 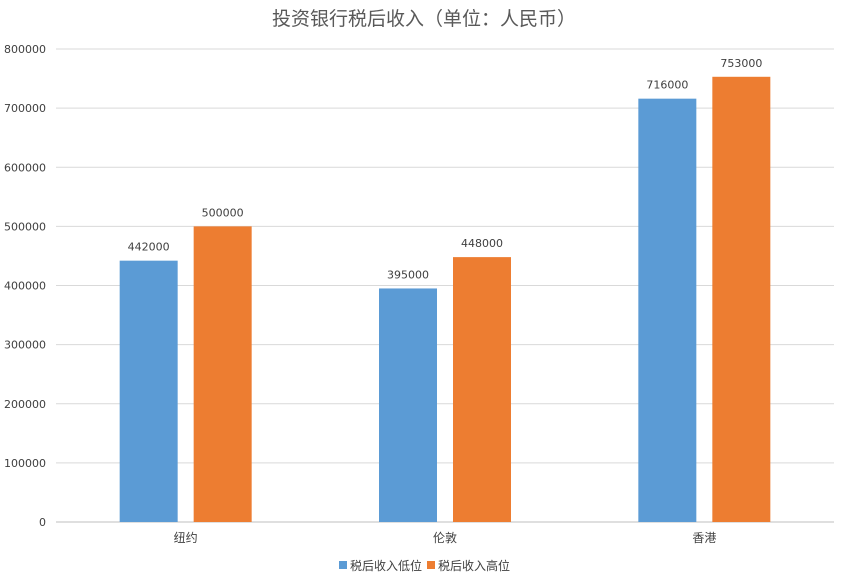 I want to click on data-label: 442000, so click(x=149, y=247).